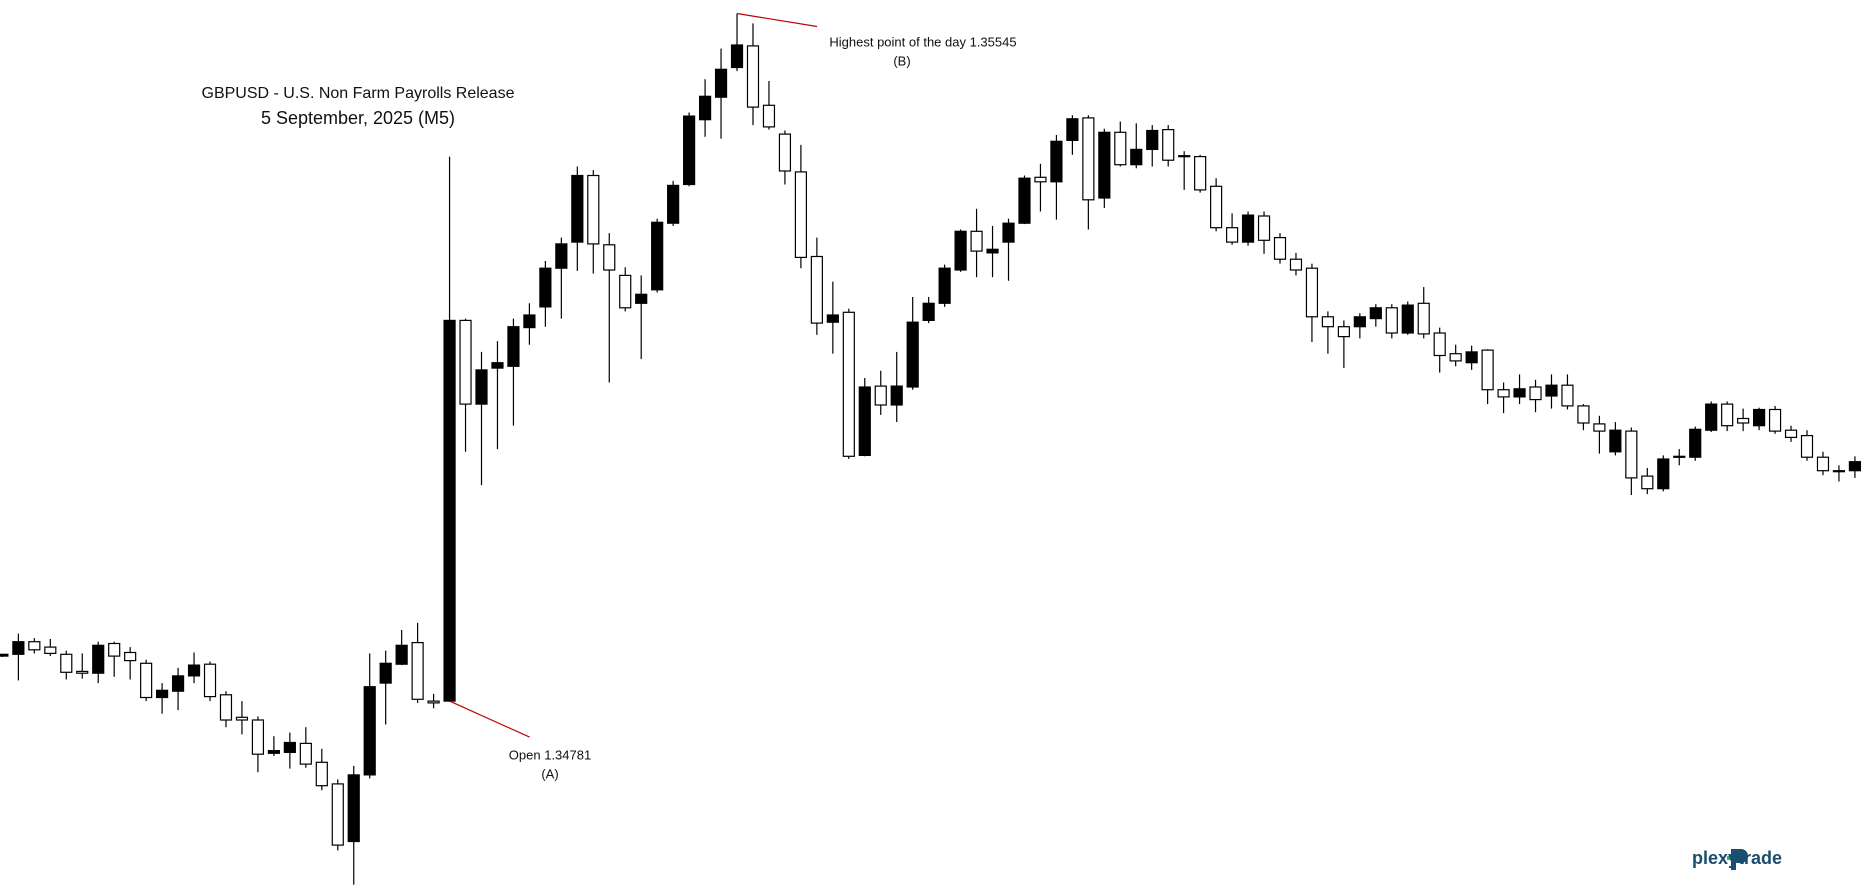 The image size is (1863, 891). Describe the element at coordinates (922, 41) in the screenshot. I see `annotation-text: Highest point of the day 1.35545` at that location.